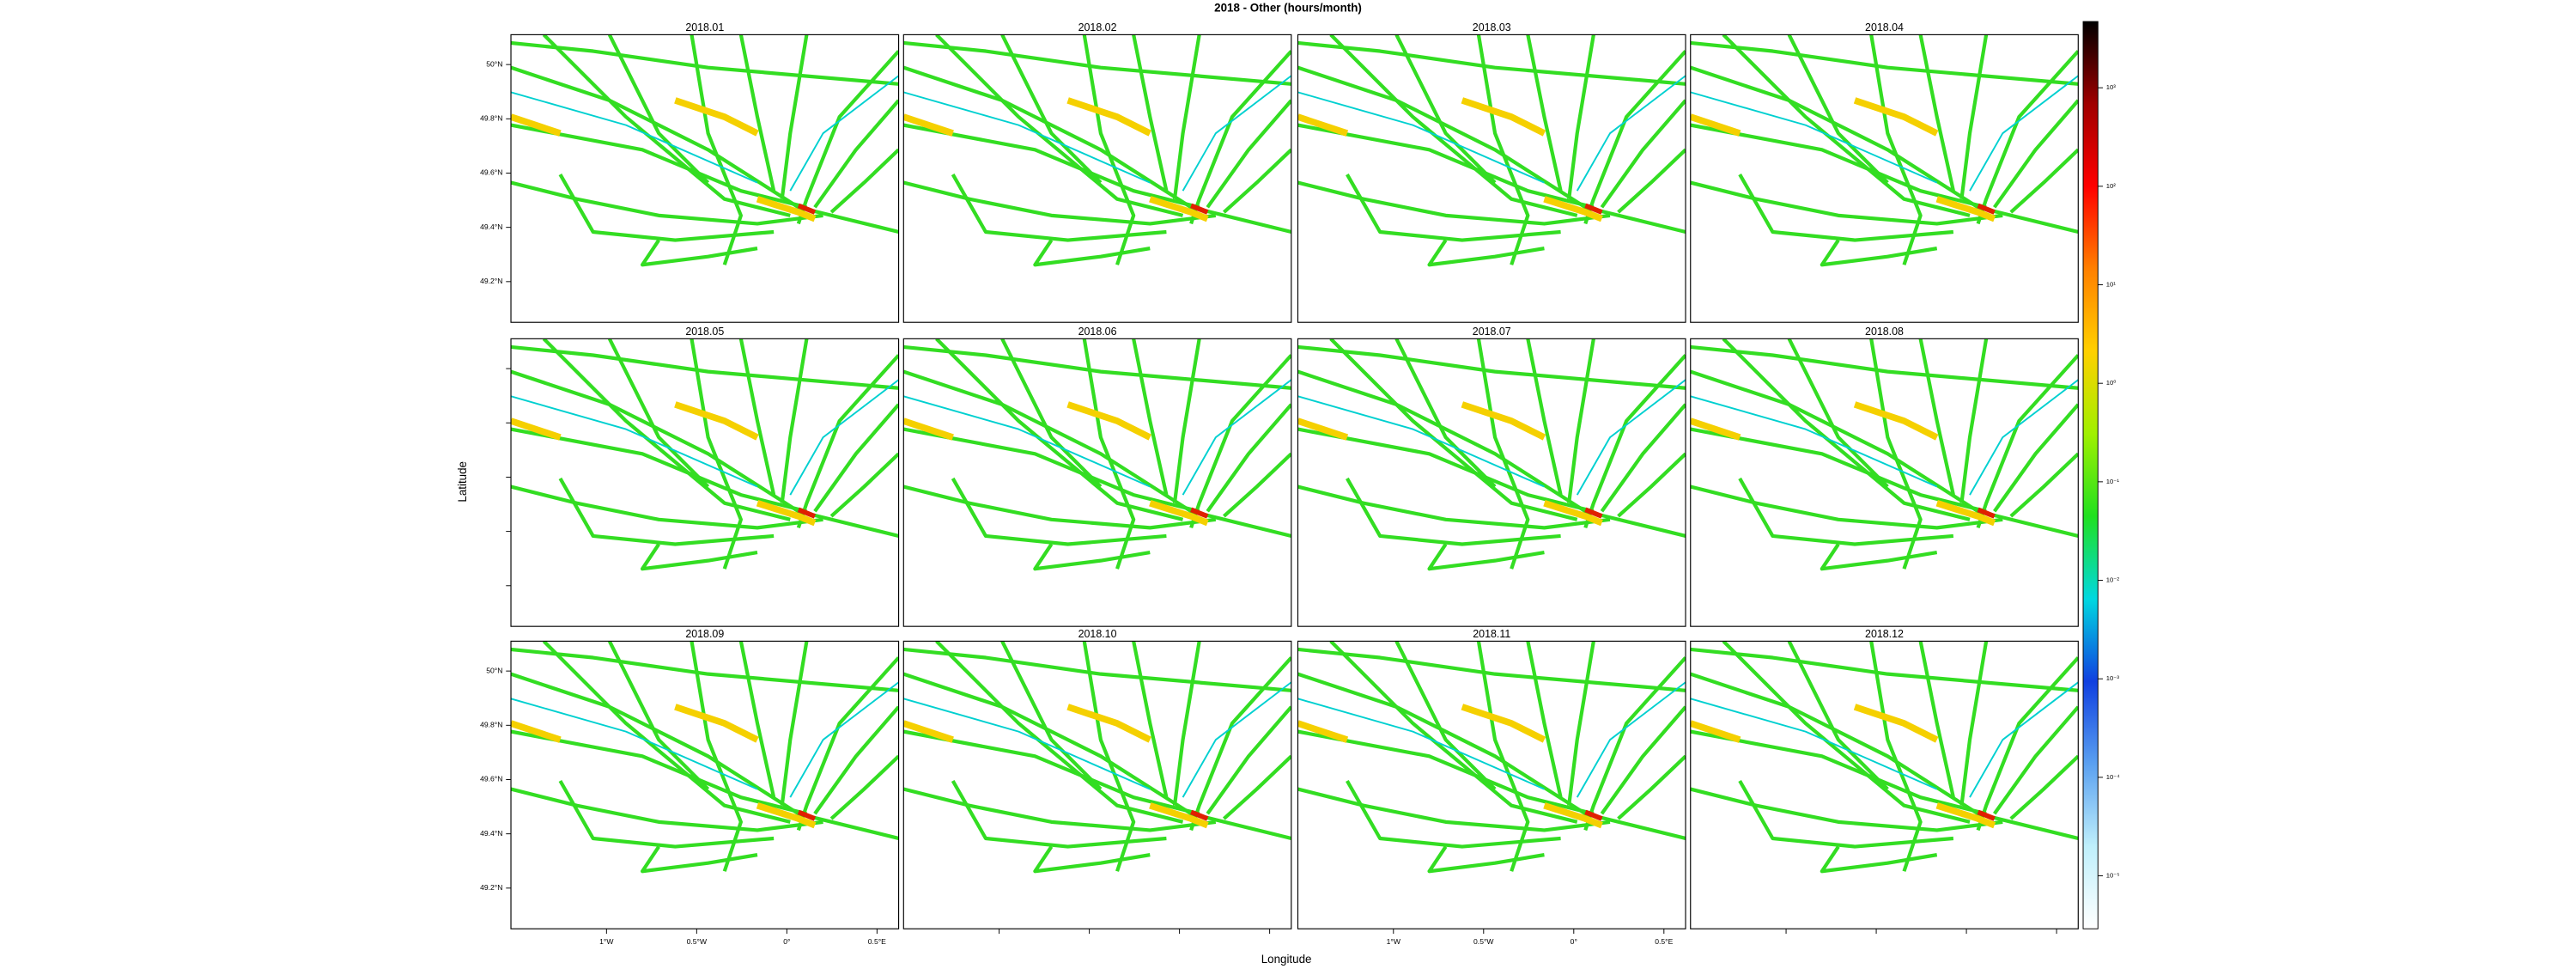  What do you see at coordinates (1097, 28) in the screenshot?
I see `panel-title: 2018.02` at bounding box center [1097, 28].